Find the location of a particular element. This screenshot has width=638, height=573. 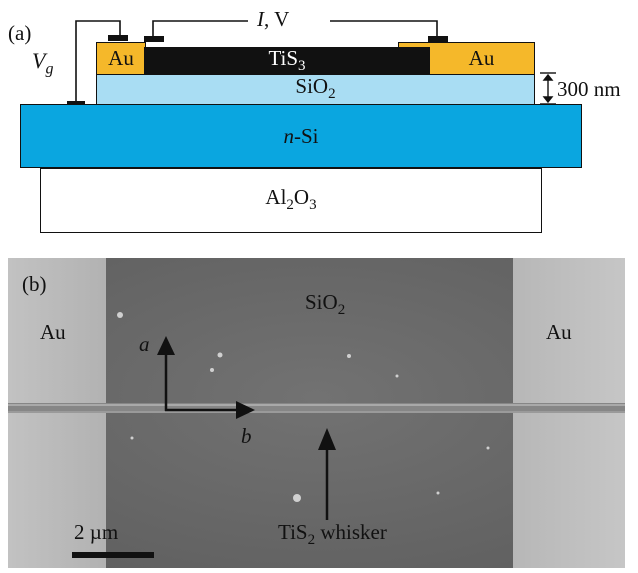

oxide-base: SiO is located at coordinates (312, 86).